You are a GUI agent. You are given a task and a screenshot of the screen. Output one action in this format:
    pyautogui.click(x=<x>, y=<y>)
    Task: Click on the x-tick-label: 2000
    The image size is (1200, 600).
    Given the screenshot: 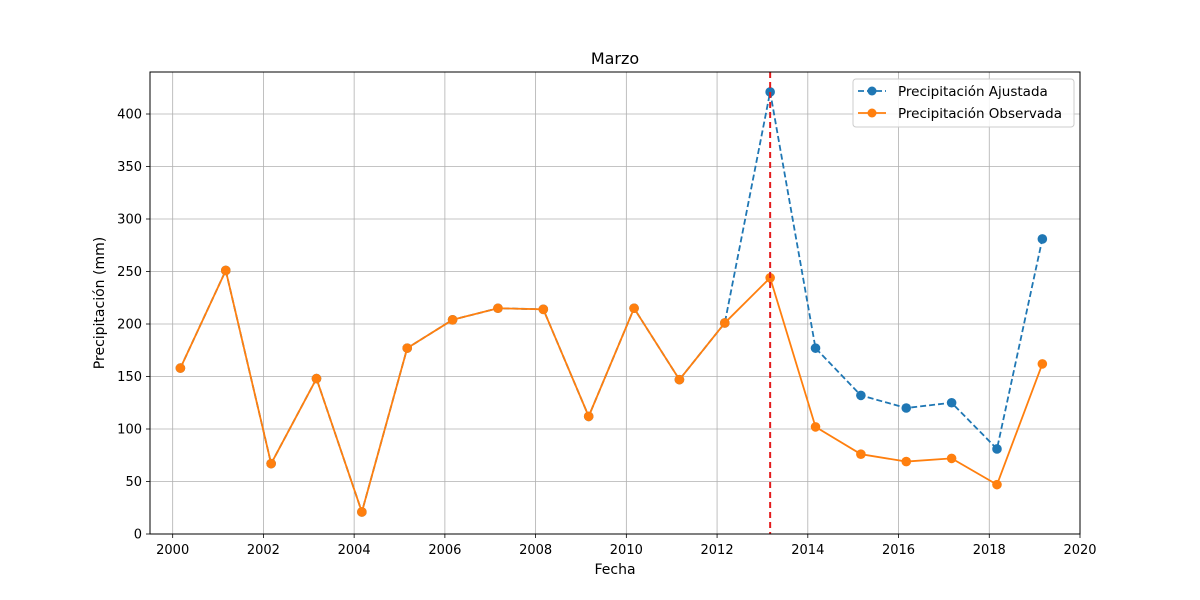 What is the action you would take?
    pyautogui.click(x=172, y=550)
    